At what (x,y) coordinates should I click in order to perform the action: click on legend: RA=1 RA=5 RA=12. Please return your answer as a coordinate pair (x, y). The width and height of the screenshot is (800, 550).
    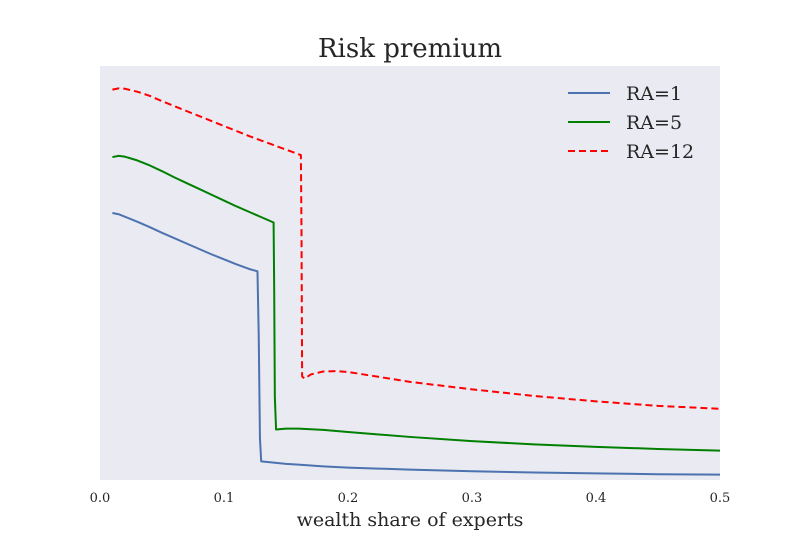
    Looking at the image, I should click on (631, 123).